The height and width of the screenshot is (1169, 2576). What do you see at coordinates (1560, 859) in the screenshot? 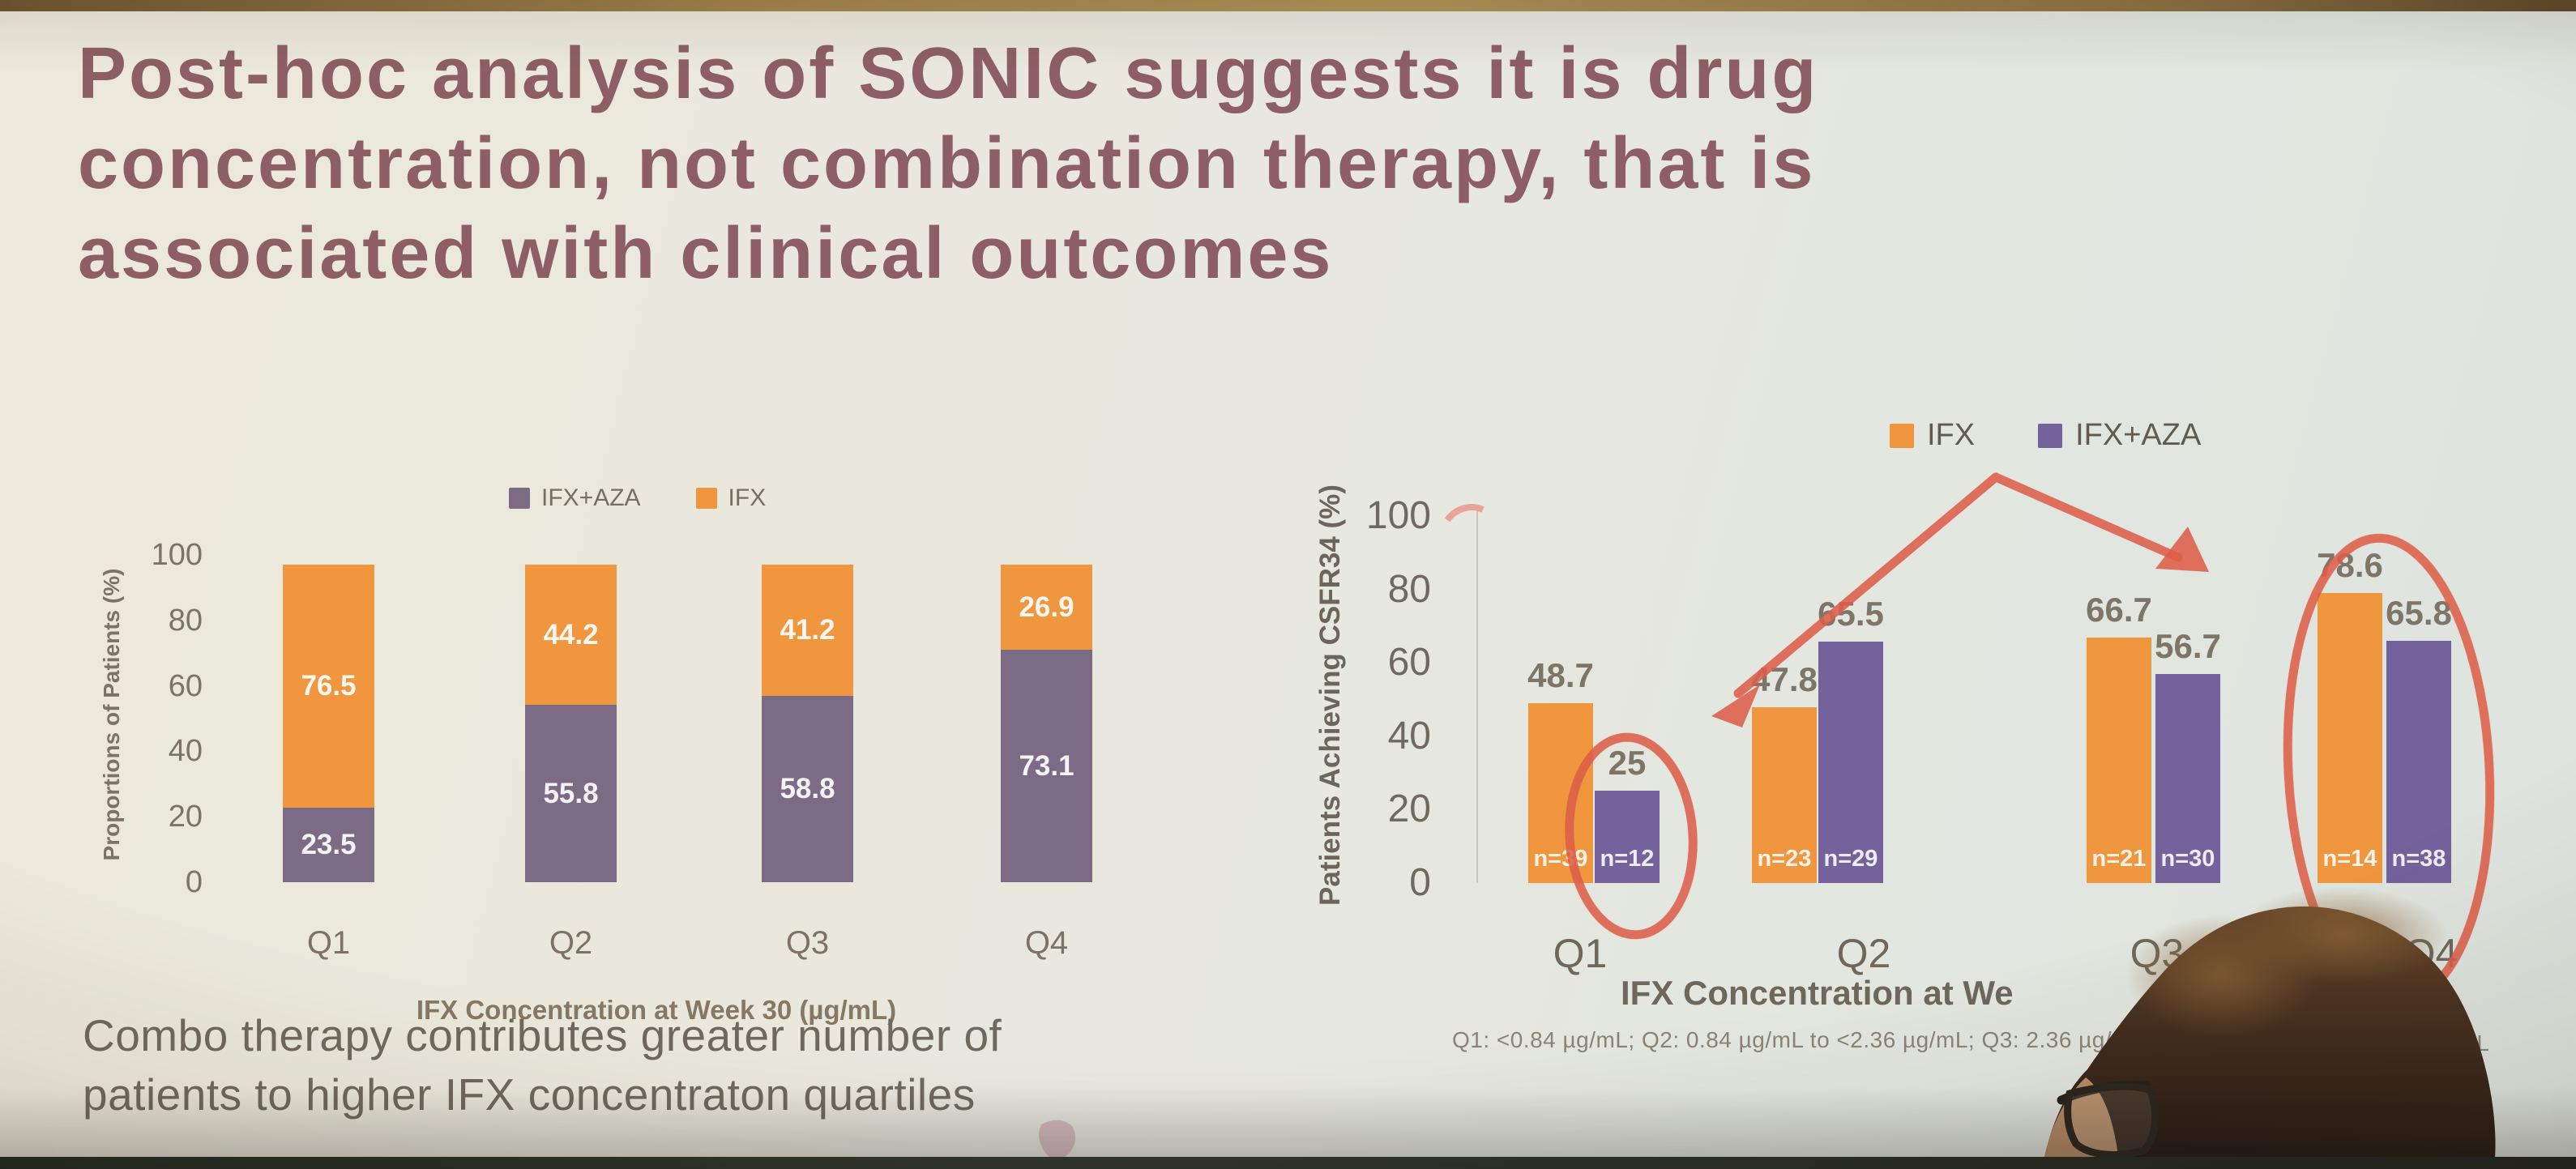
I see `bar-n-label: n=39` at bounding box center [1560, 859].